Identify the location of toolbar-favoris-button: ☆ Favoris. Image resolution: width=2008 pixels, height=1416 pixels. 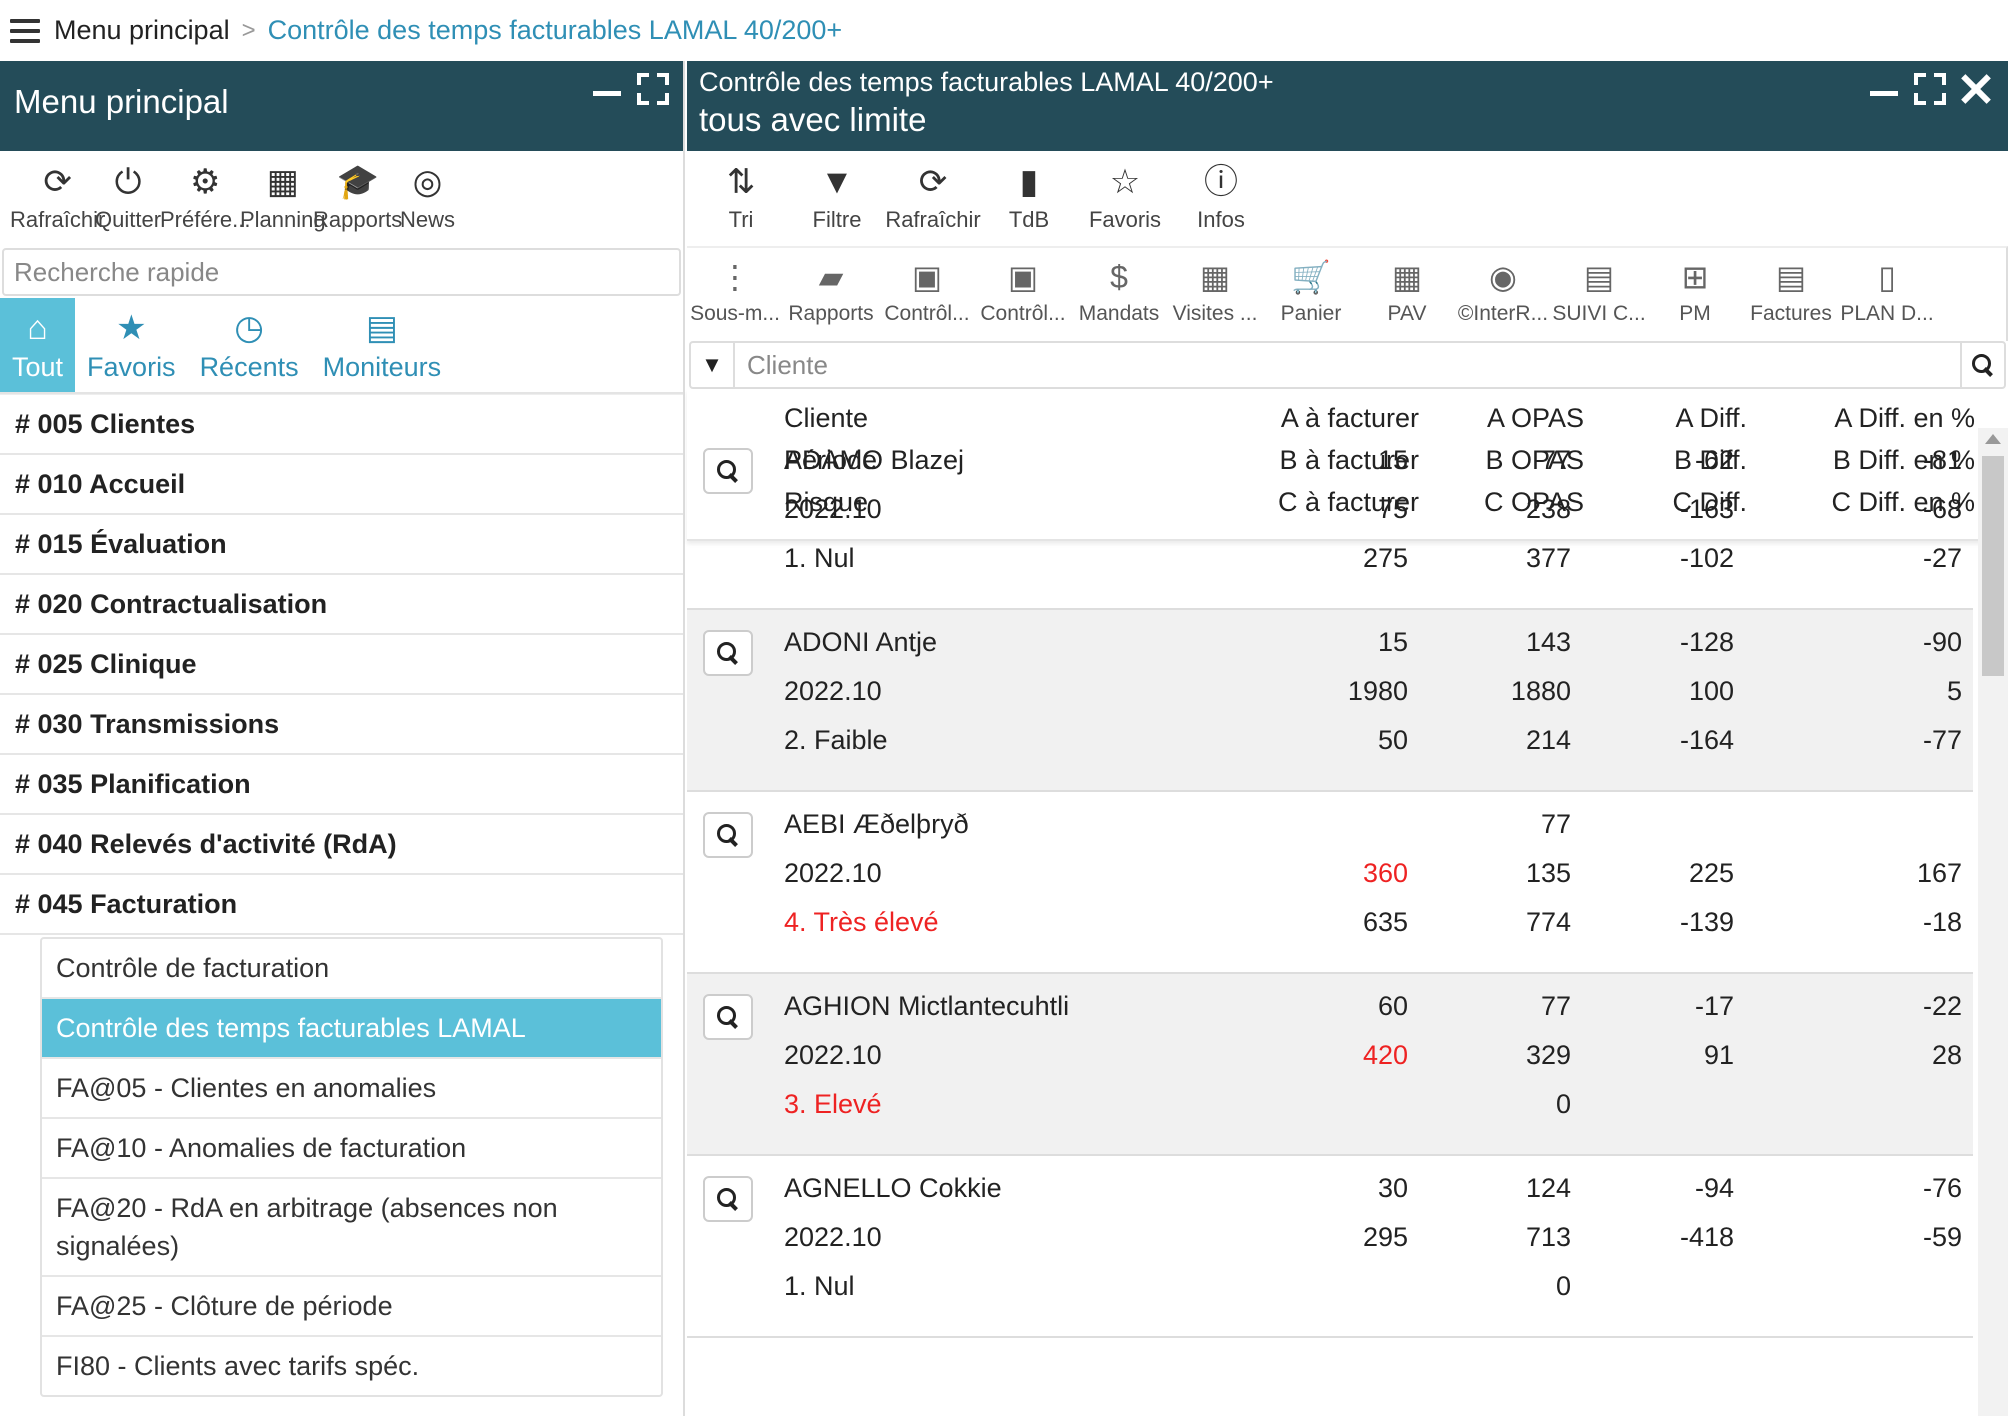
(1125, 197).